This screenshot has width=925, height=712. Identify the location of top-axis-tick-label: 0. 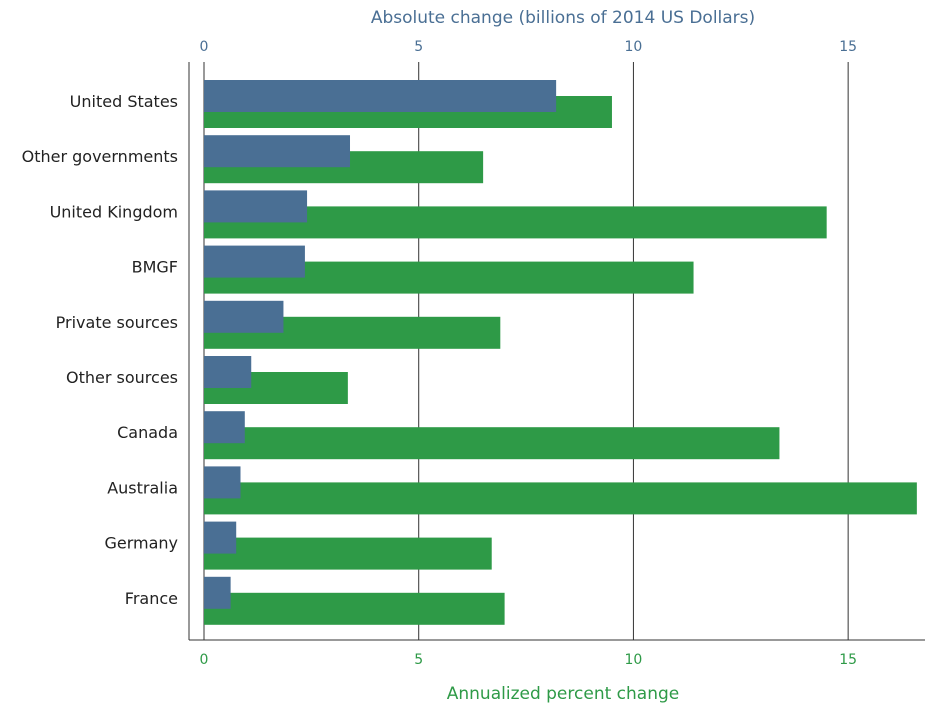
(204, 47).